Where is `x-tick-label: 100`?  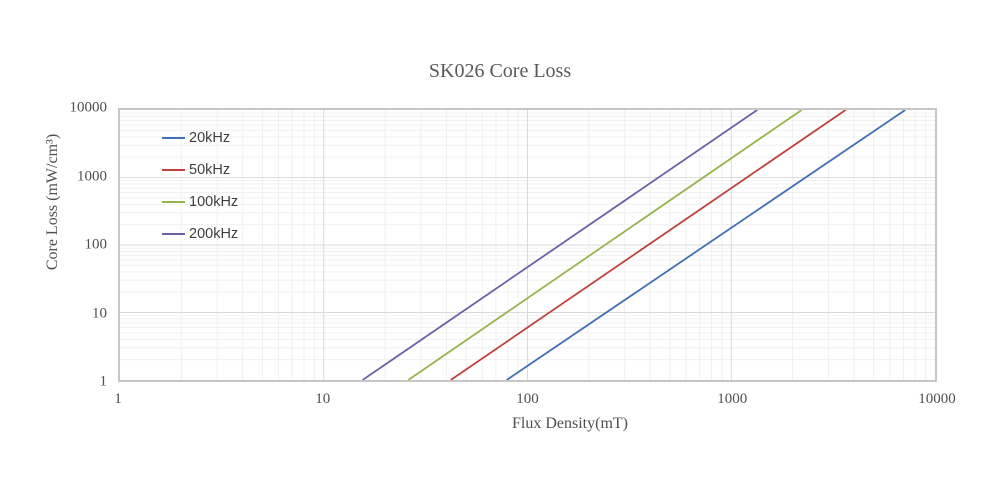
x-tick-label: 100 is located at coordinates (527, 399).